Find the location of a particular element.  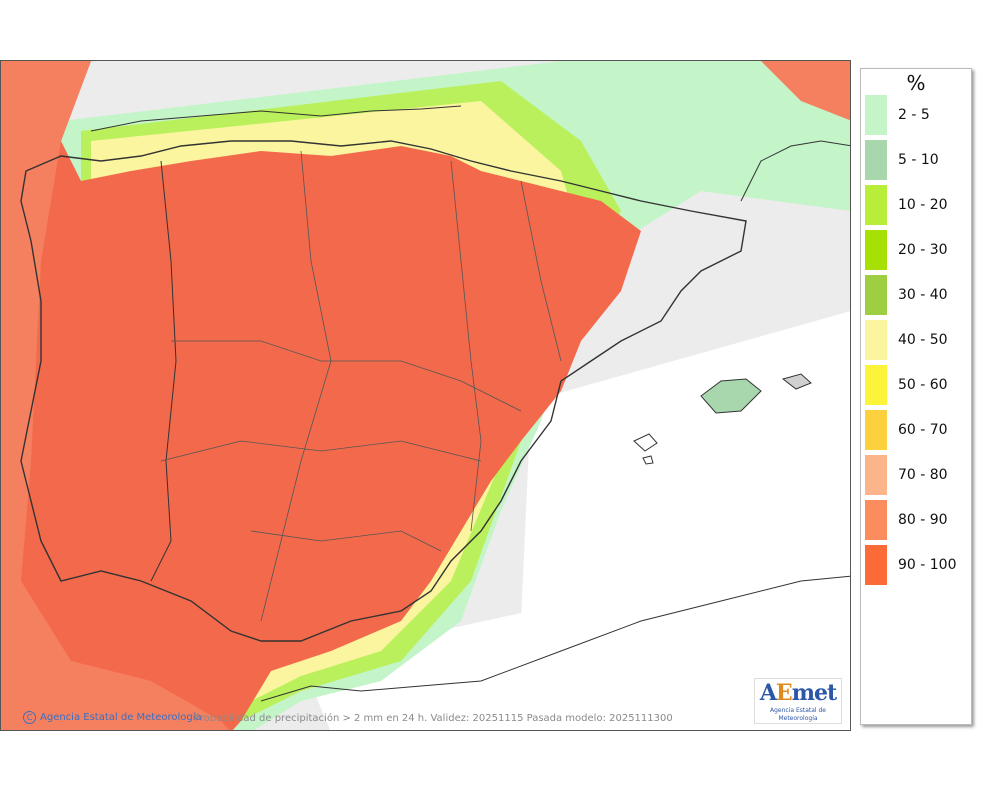

legend-label: 90 - 100 is located at coordinates (927, 565).